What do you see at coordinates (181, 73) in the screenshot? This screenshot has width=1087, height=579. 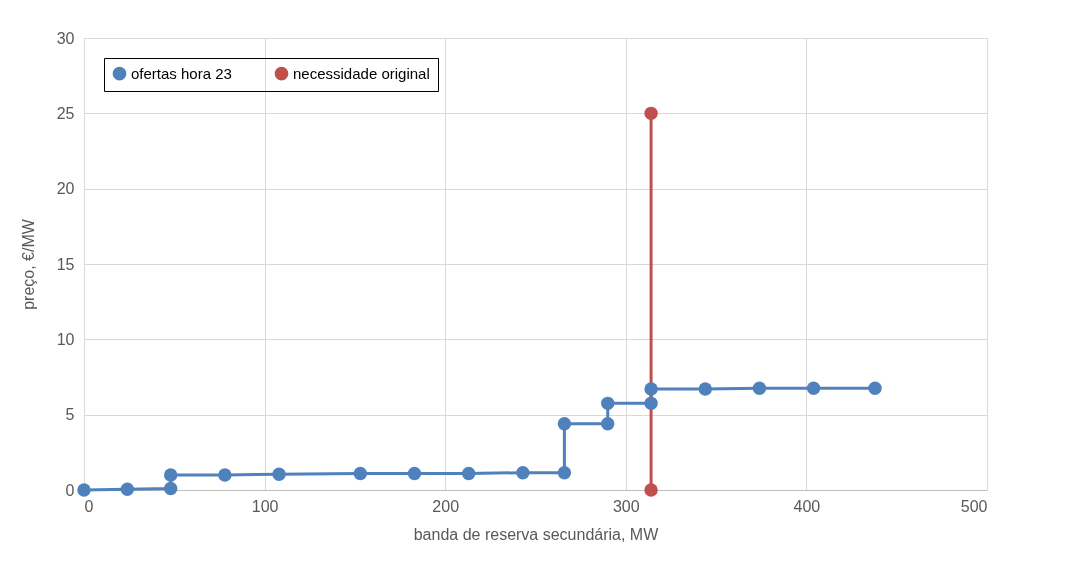 I see `legend-label: ofertas hora 23` at bounding box center [181, 73].